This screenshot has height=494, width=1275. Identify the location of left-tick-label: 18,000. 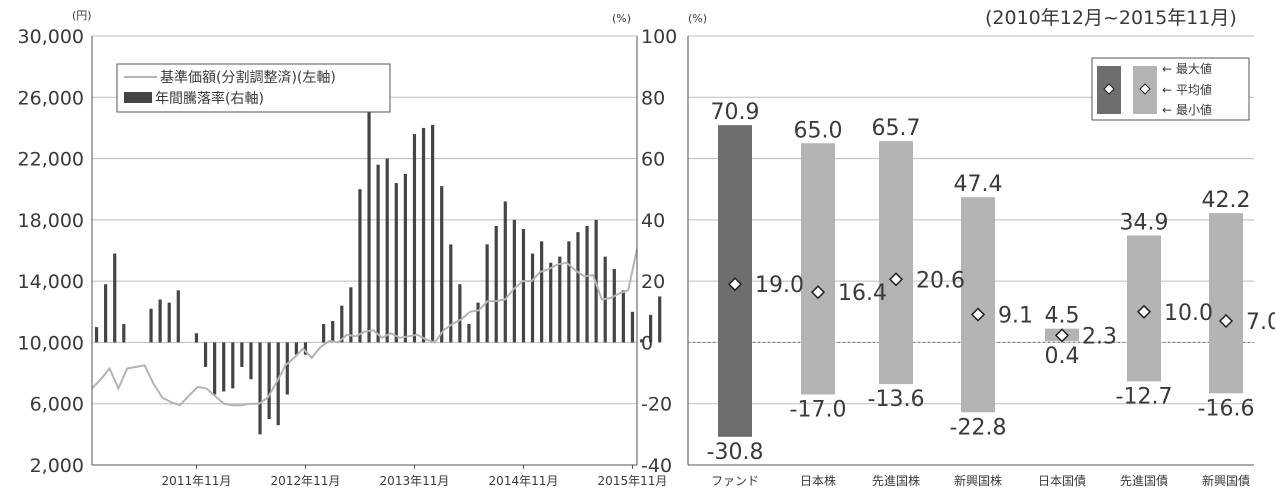
(51, 221).